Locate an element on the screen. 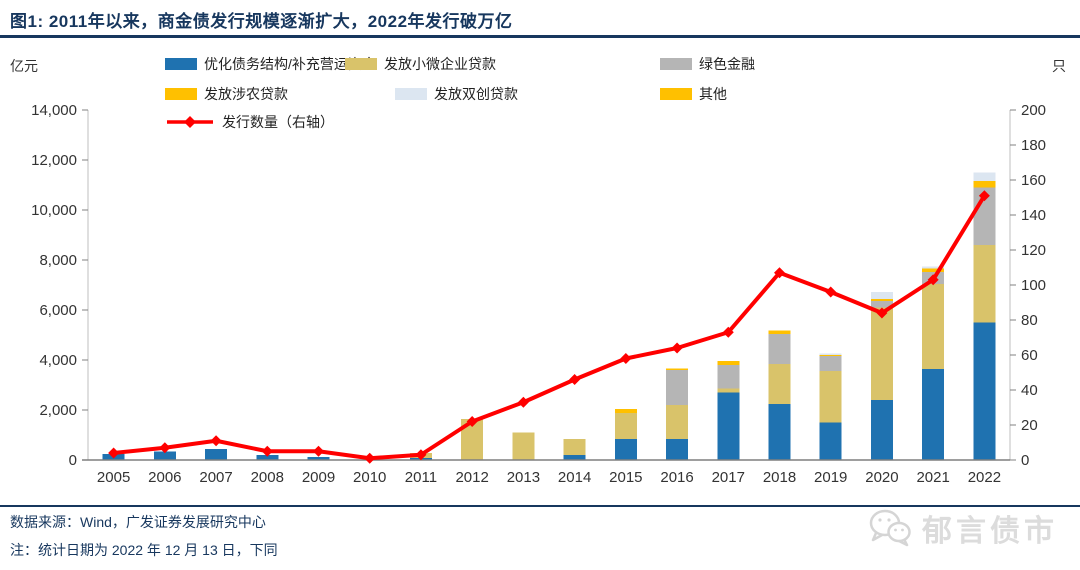 The image size is (1080, 570). x-axis-tick-label: 2006 is located at coordinates (164, 477).